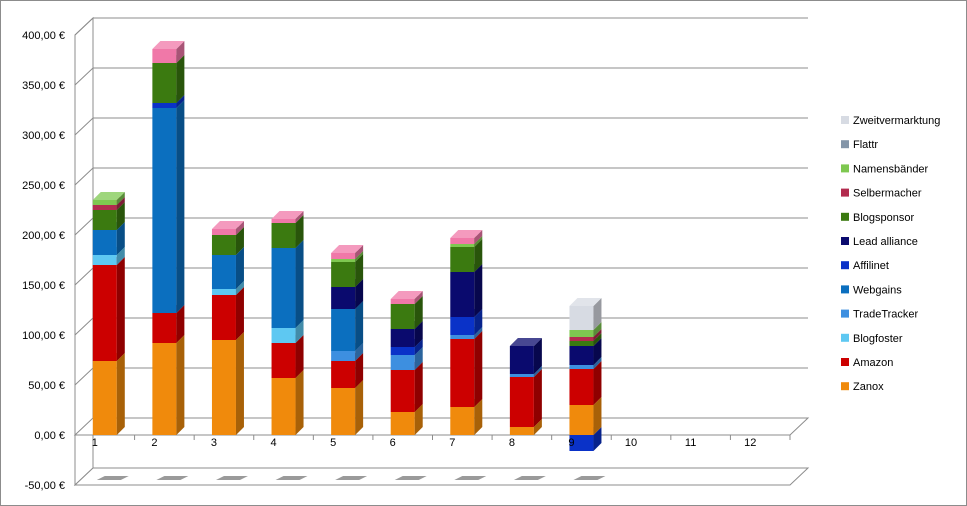  What do you see at coordinates (891, 169) in the screenshot?
I see `legend-label: Namensbänder` at bounding box center [891, 169].